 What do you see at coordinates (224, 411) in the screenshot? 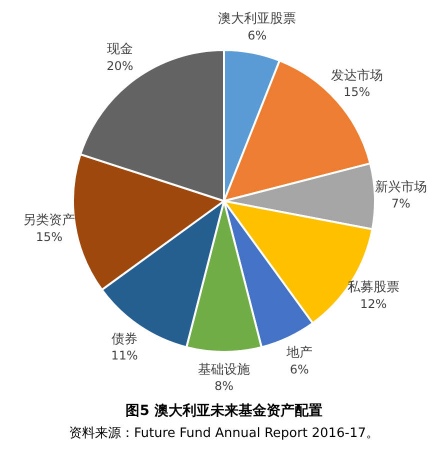
I see `text: 图5 澳大利亚未来基金资产配置` at bounding box center [224, 411].